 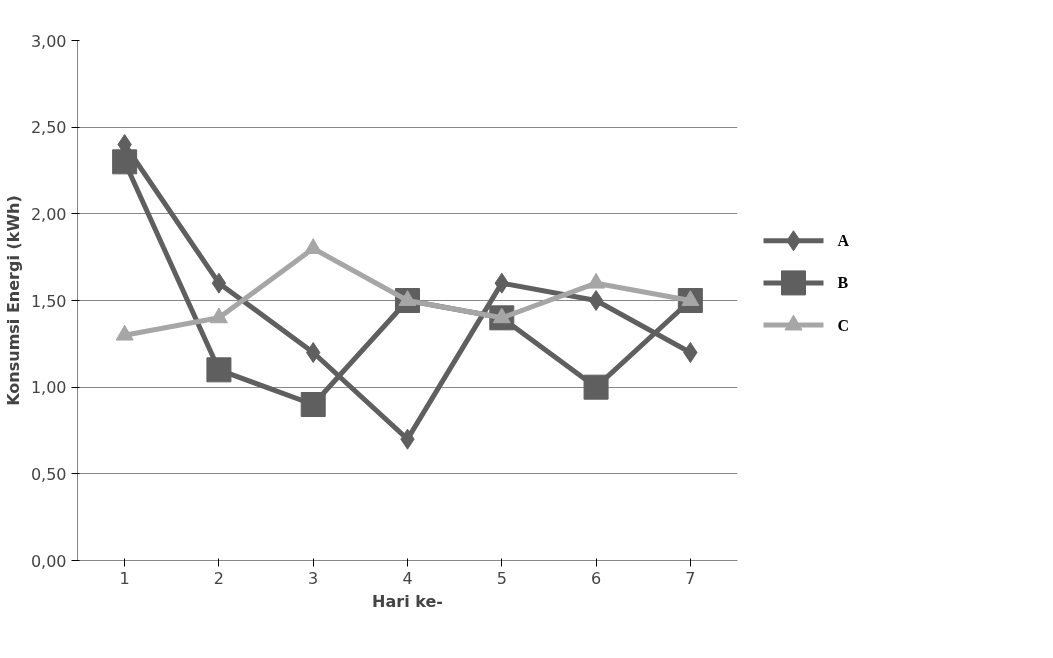 What do you see at coordinates (219, 578) in the screenshot?
I see `x-tick-label: 2` at bounding box center [219, 578].